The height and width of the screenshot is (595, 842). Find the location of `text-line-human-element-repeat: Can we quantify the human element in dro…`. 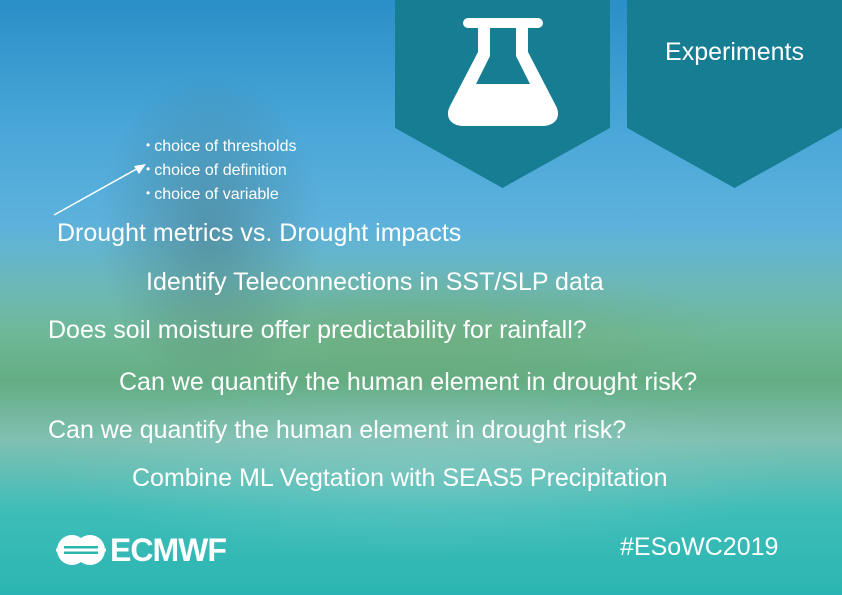

text-line-human-element-repeat: Can we quantify the human element in dro… is located at coordinates (337, 430).